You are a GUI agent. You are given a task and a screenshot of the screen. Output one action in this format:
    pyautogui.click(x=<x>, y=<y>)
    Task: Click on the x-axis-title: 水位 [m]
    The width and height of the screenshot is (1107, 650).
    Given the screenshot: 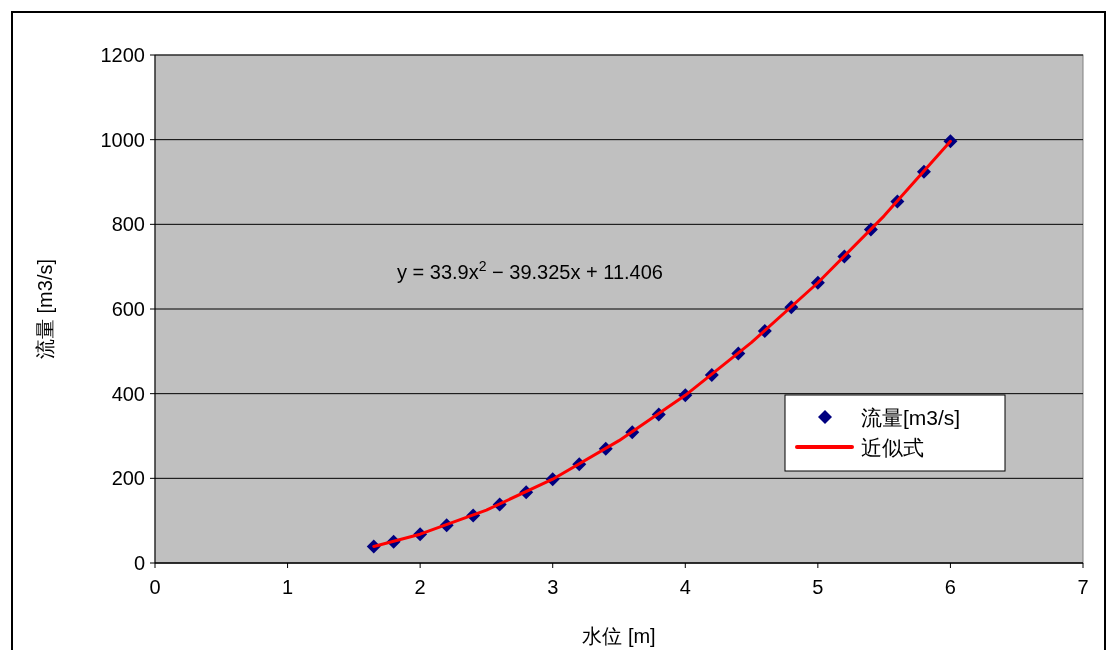 What is the action you would take?
    pyautogui.click(x=619, y=636)
    